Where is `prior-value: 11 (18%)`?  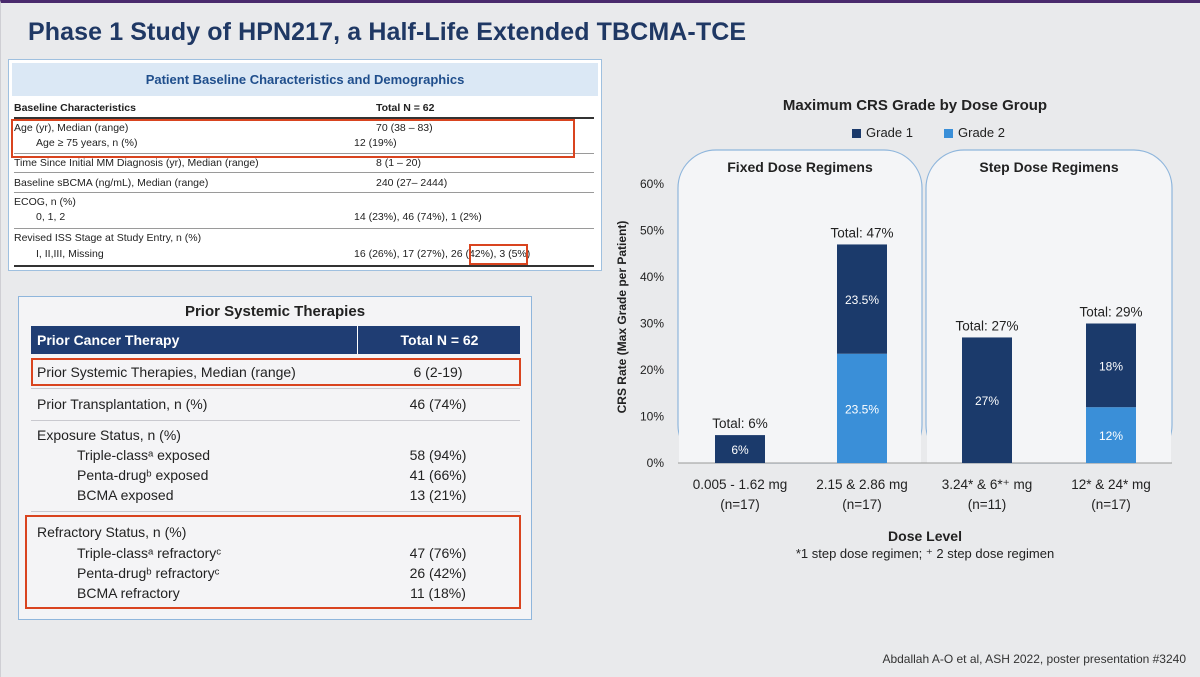
prior-value: 11 (18%) is located at coordinates (438, 593).